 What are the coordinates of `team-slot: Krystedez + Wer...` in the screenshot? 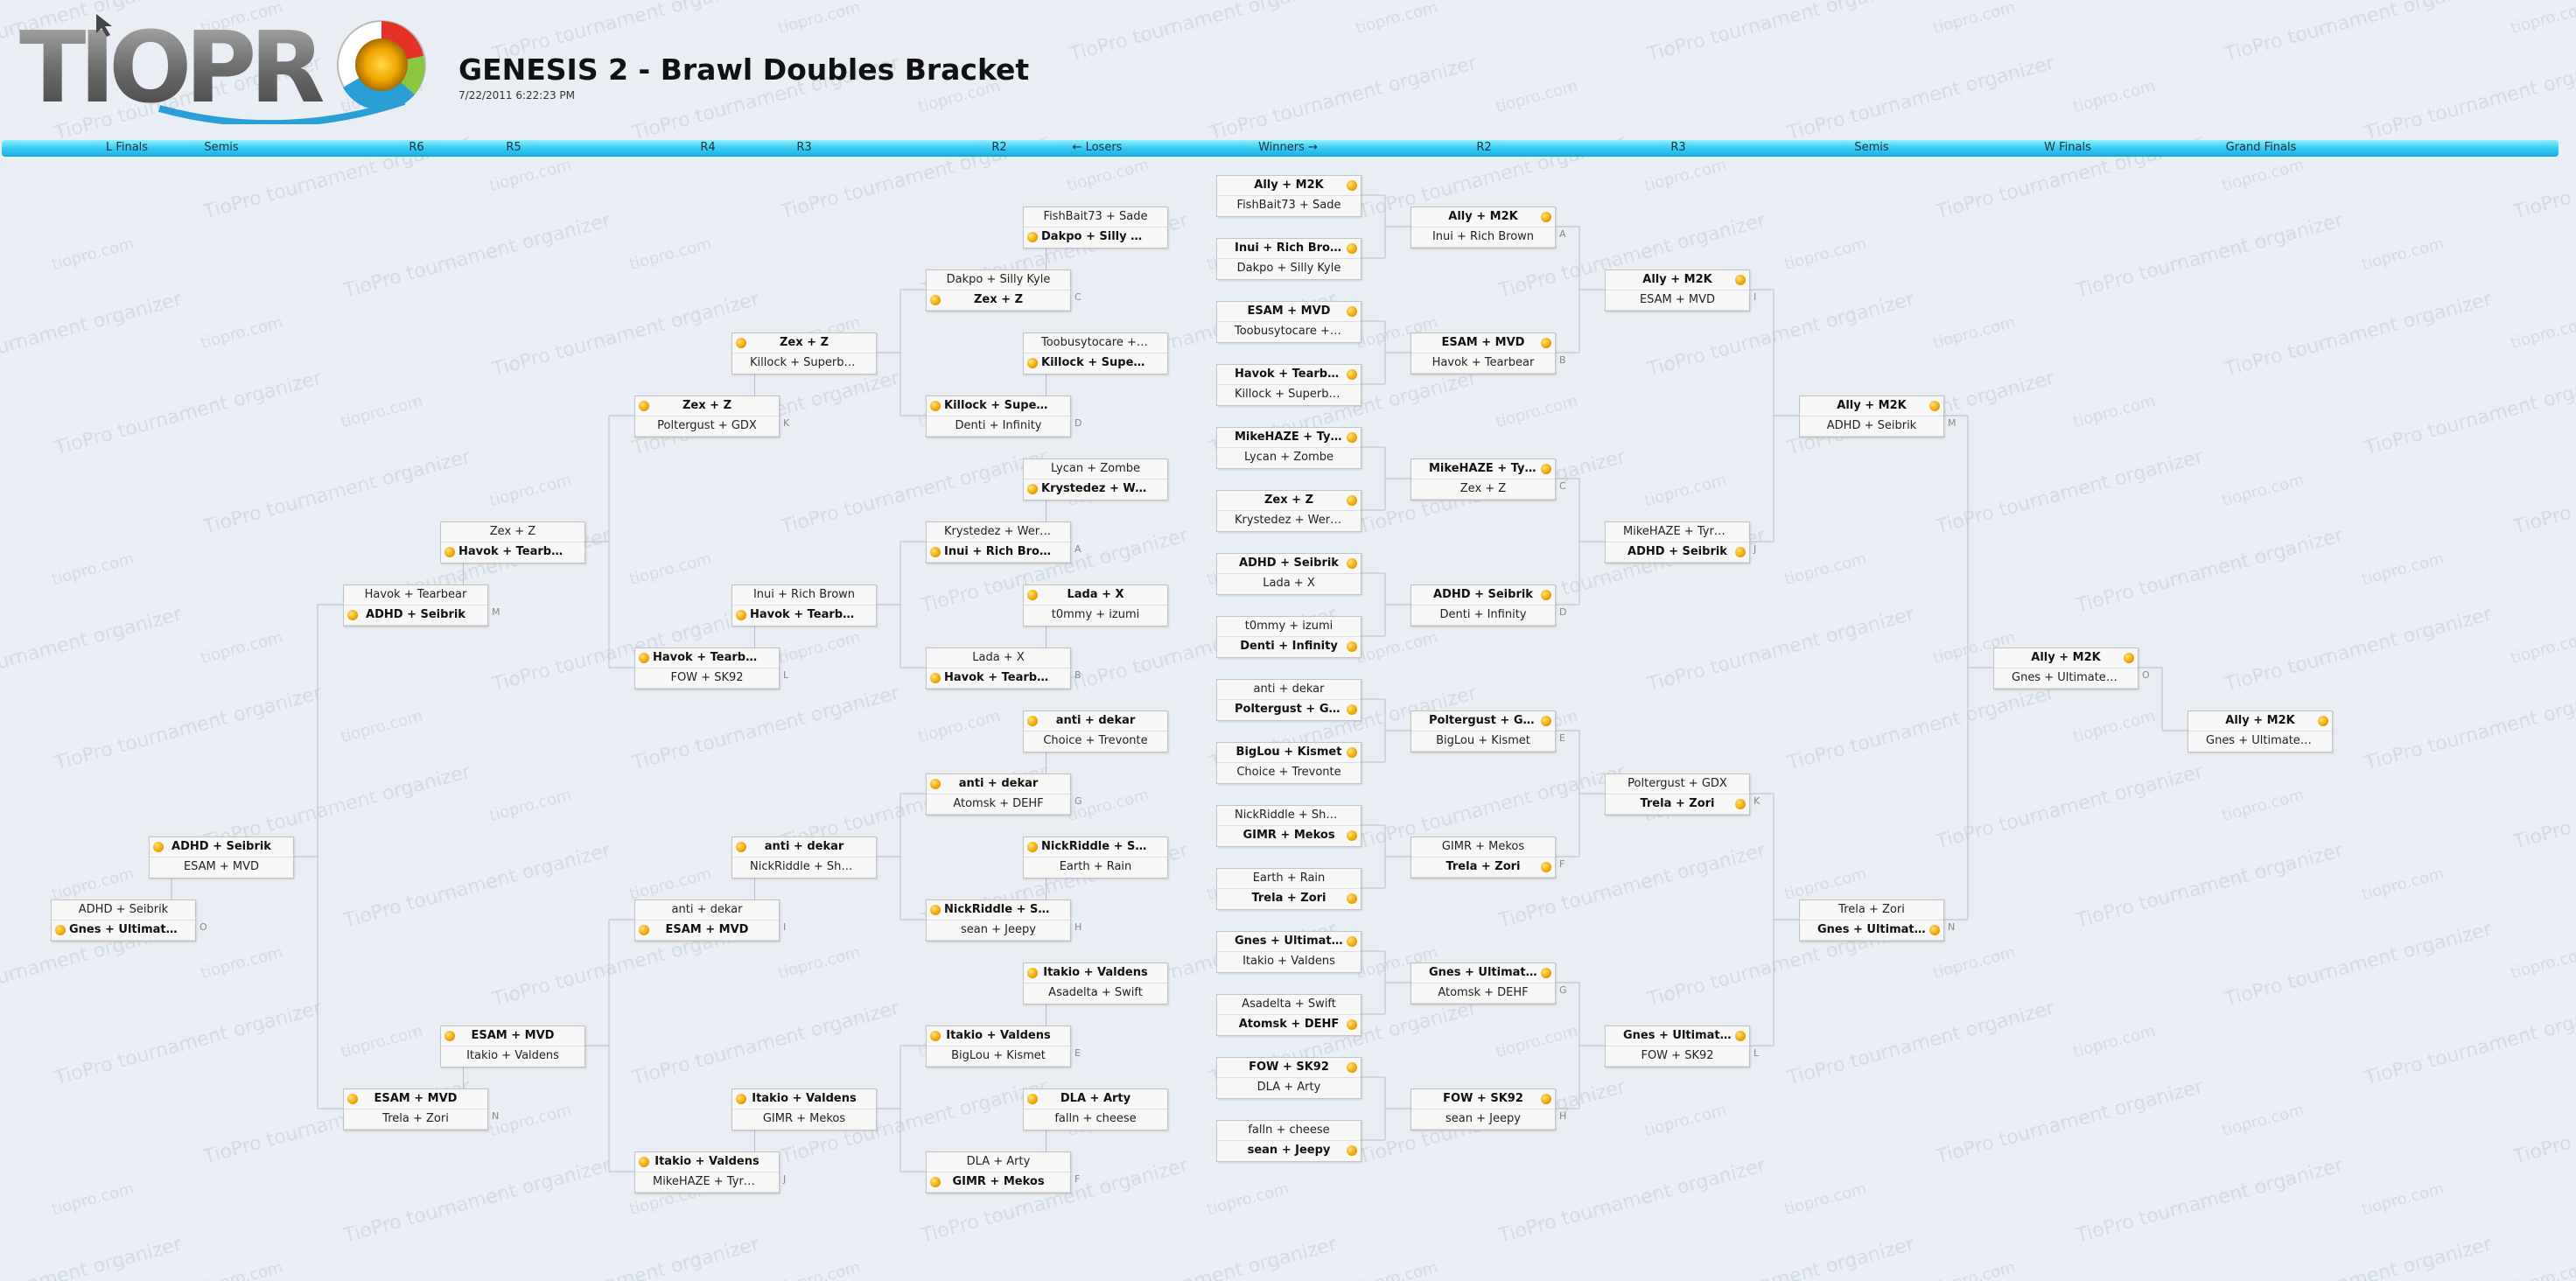 It's located at (1095, 489).